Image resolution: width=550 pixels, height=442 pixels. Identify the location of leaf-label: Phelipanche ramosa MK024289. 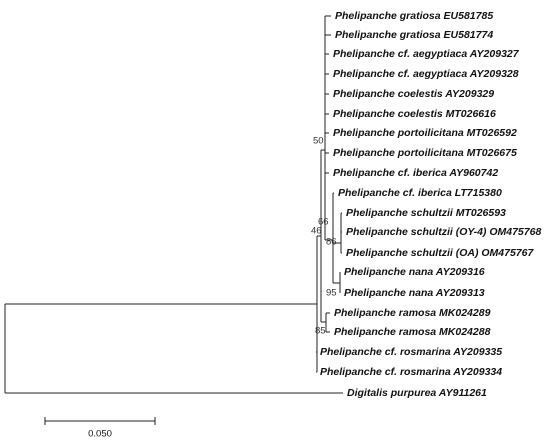
(412, 313).